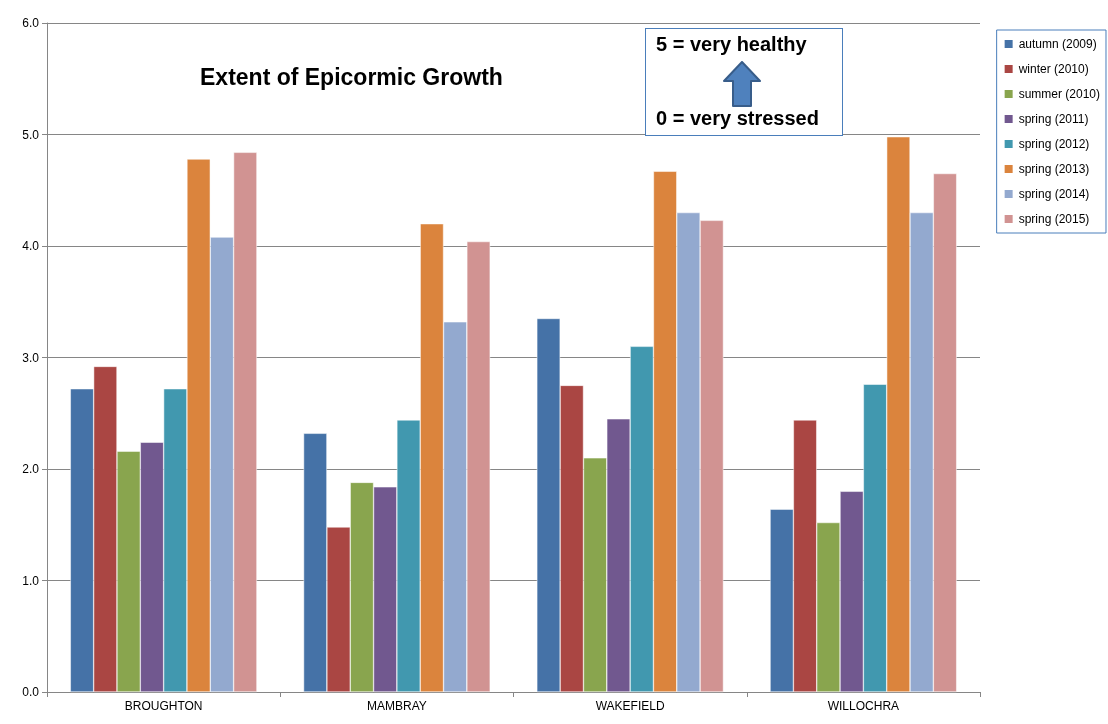  What do you see at coordinates (1053, 69) in the screenshot?
I see `legend-label: winter (2010)` at bounding box center [1053, 69].